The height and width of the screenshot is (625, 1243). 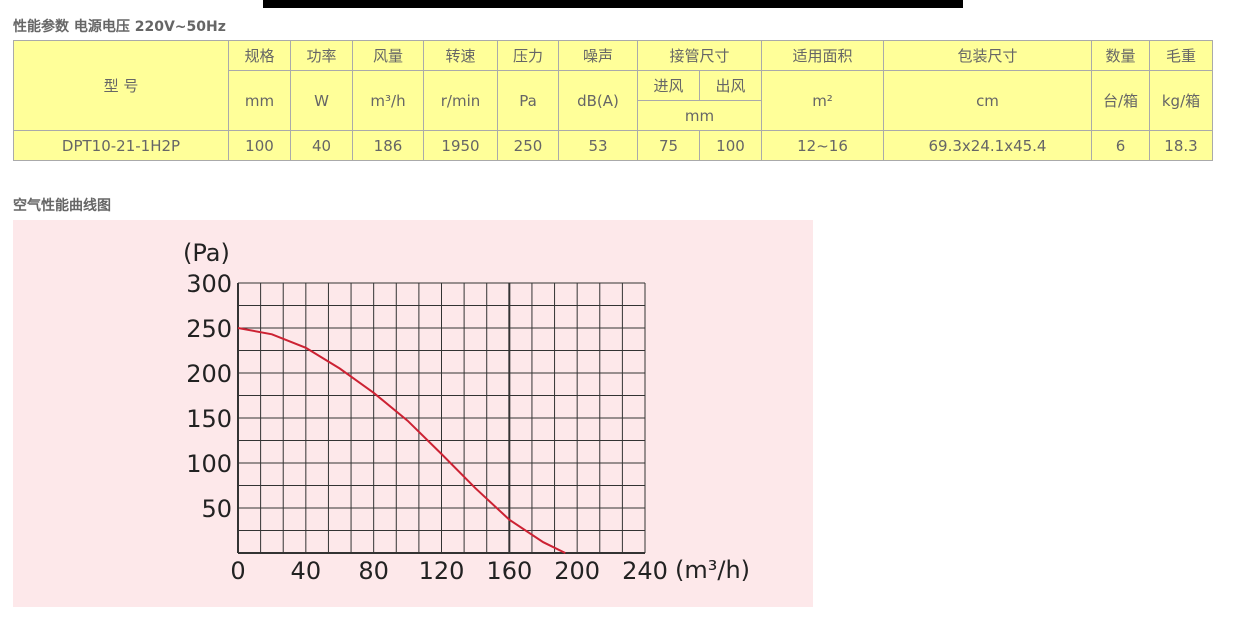 I want to click on cell: 40, so click(x=321, y=145).